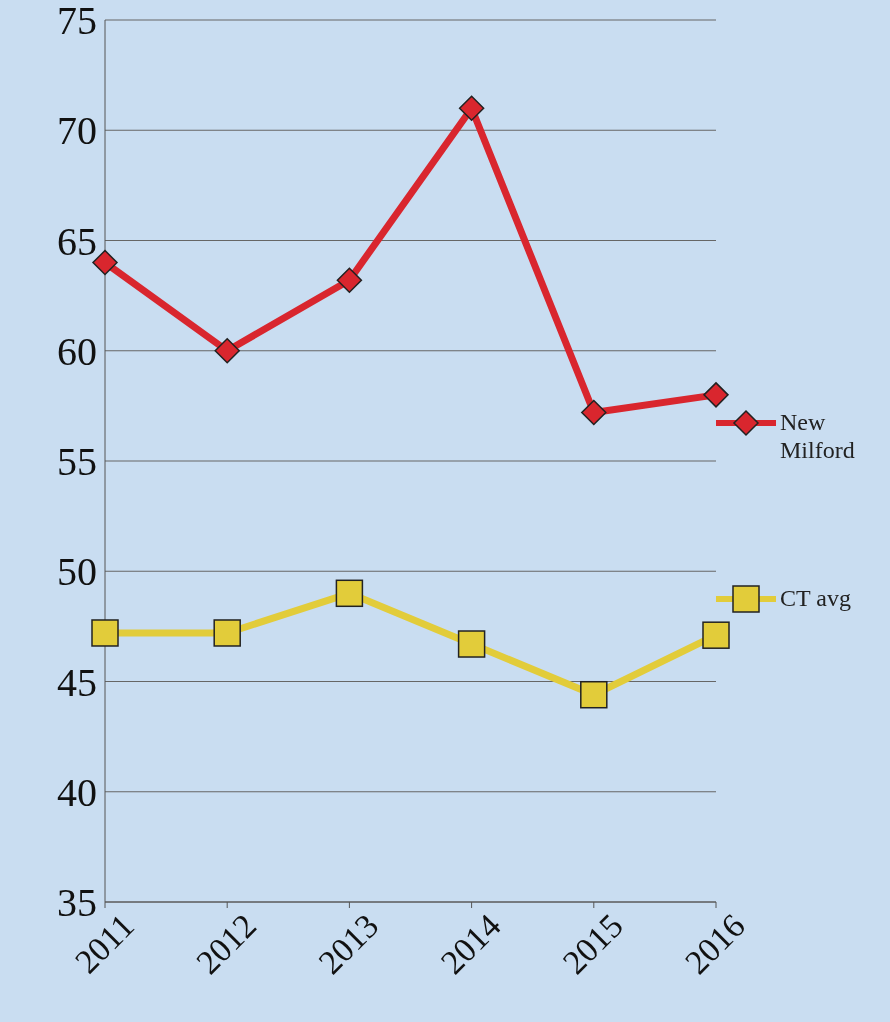 This screenshot has height=1022, width=890. Describe the element at coordinates (818, 436) in the screenshot. I see `legend-label: New Milford` at that location.